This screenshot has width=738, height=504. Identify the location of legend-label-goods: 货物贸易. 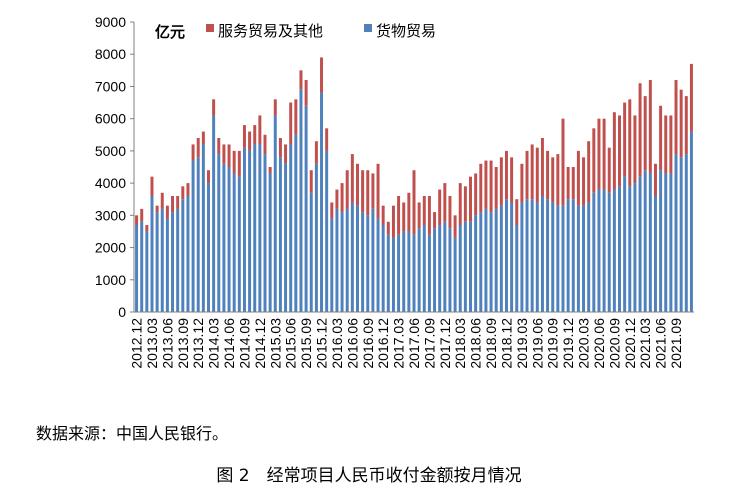
(406, 31).